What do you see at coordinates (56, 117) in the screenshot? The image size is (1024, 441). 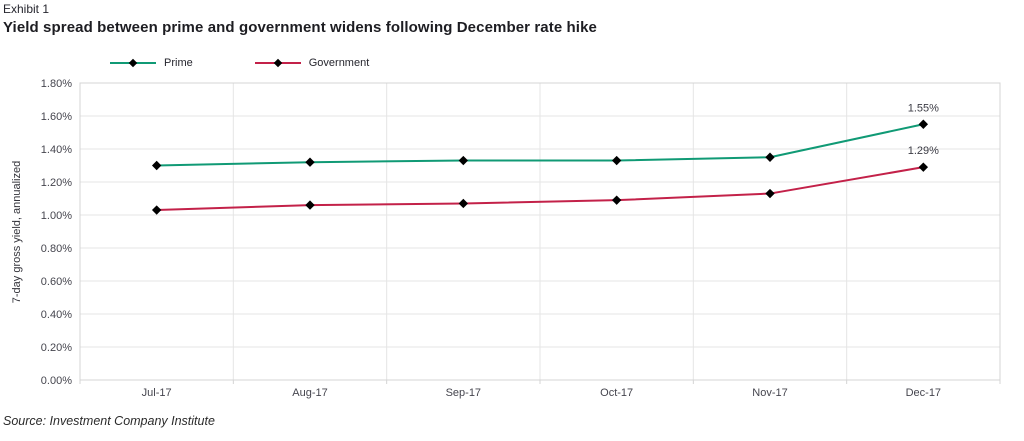 I see `y-tick-label: 1.60%` at bounding box center [56, 117].